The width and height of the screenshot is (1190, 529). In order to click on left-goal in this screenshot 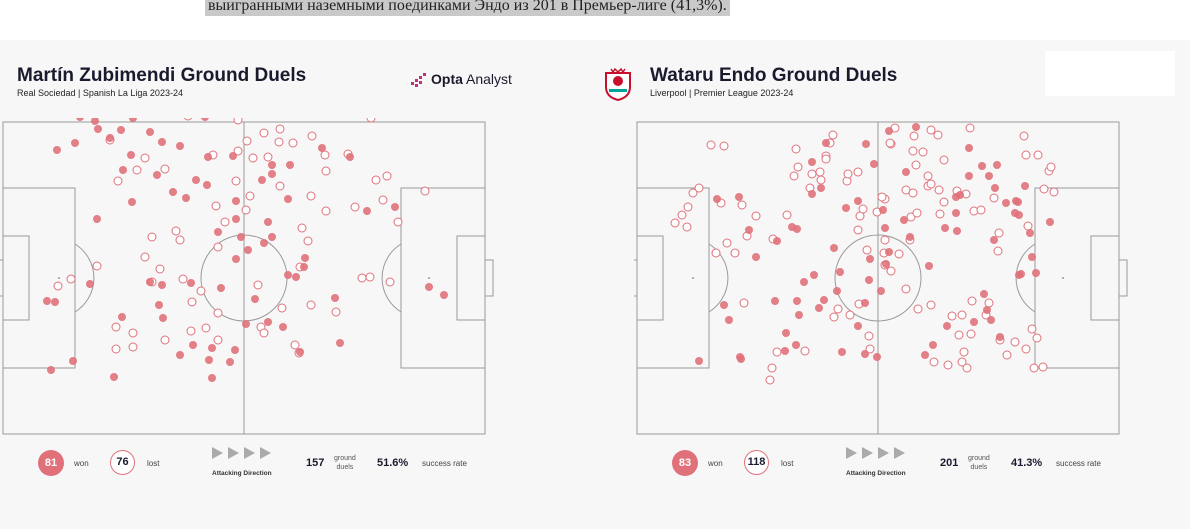, I will do `click(636, 278)`.